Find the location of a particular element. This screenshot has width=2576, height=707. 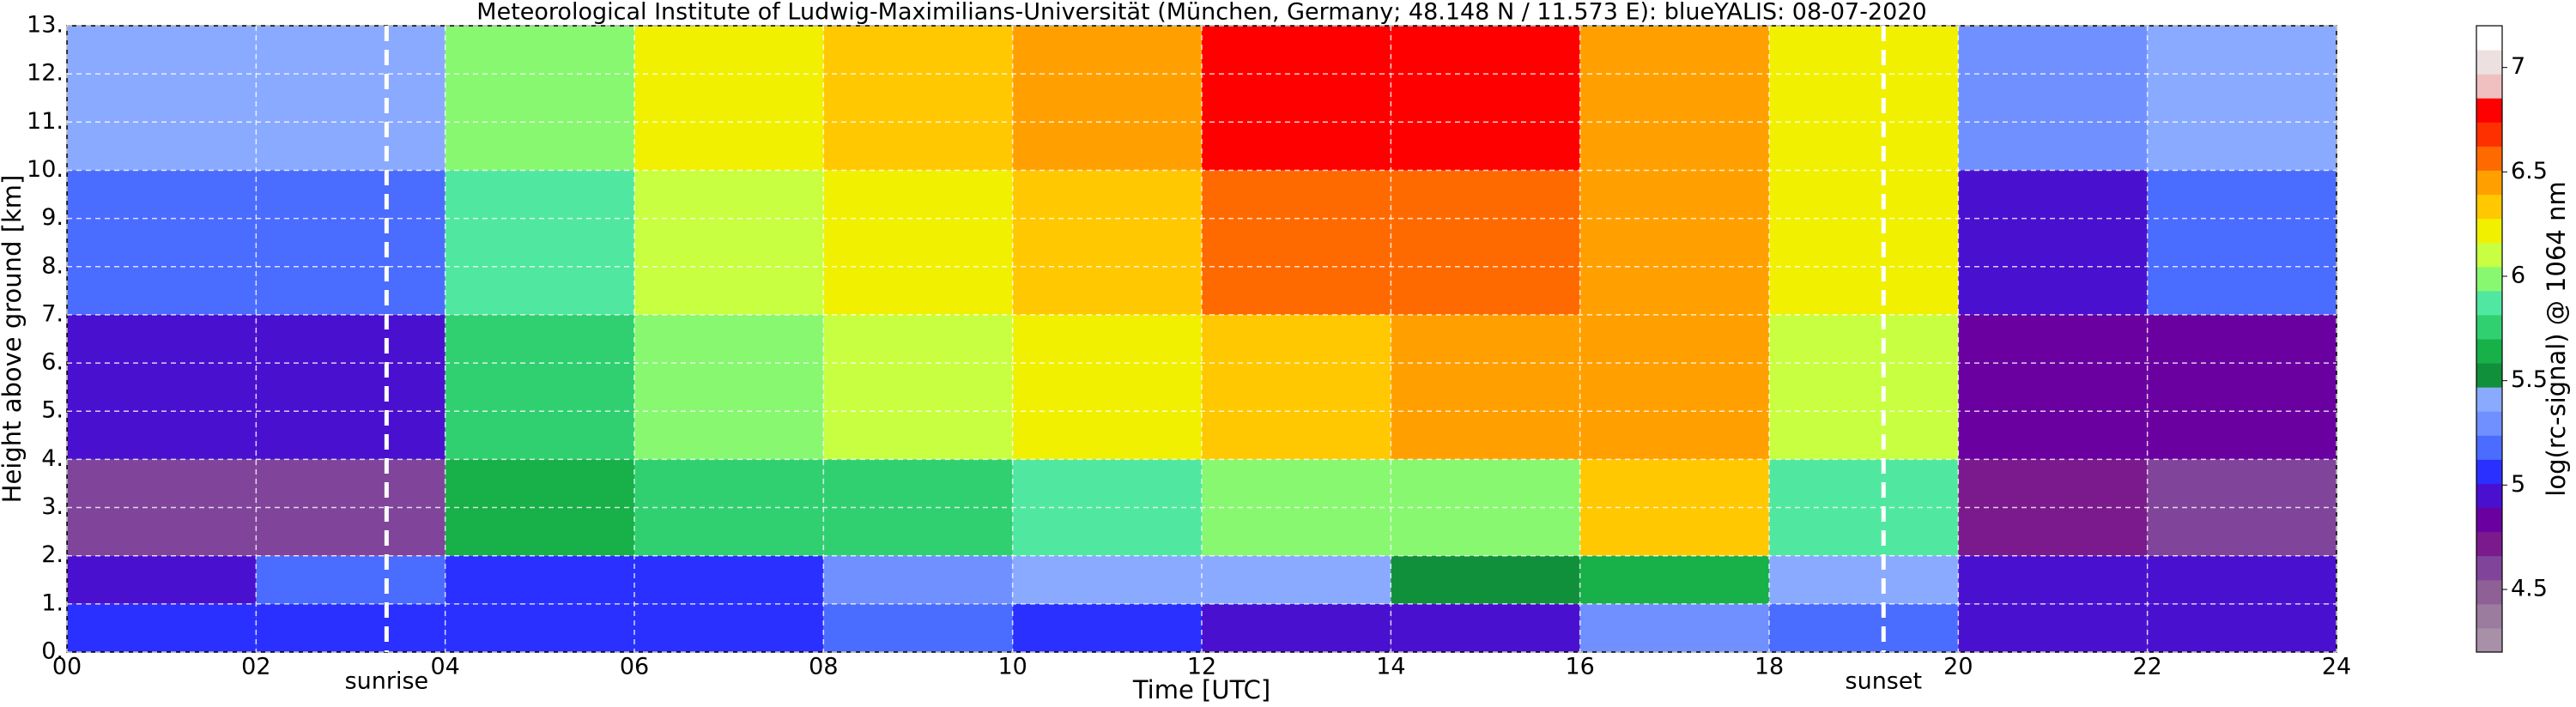

colorbar-tick-label: 6.5 is located at coordinates (2529, 171).